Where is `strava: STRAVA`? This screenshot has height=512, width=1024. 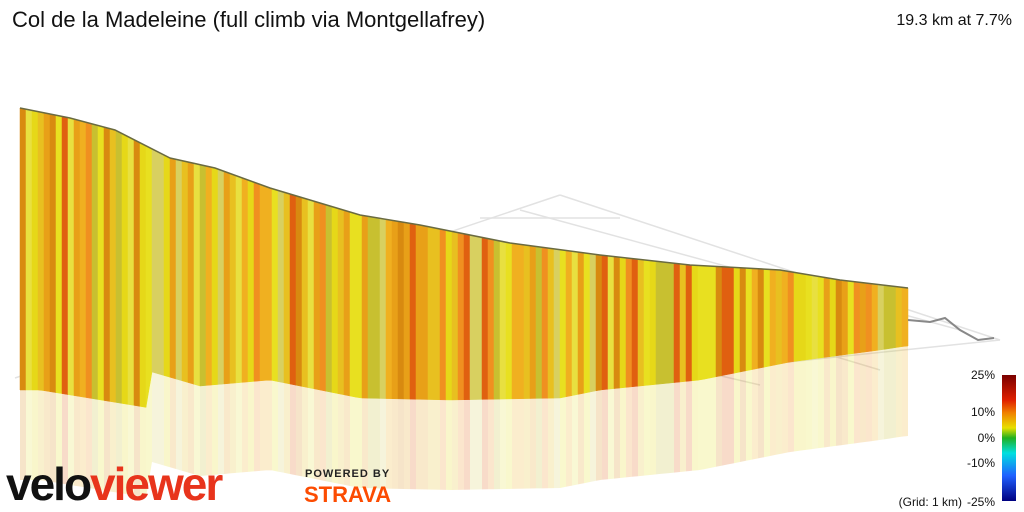 strava: STRAVA is located at coordinates (347, 494).